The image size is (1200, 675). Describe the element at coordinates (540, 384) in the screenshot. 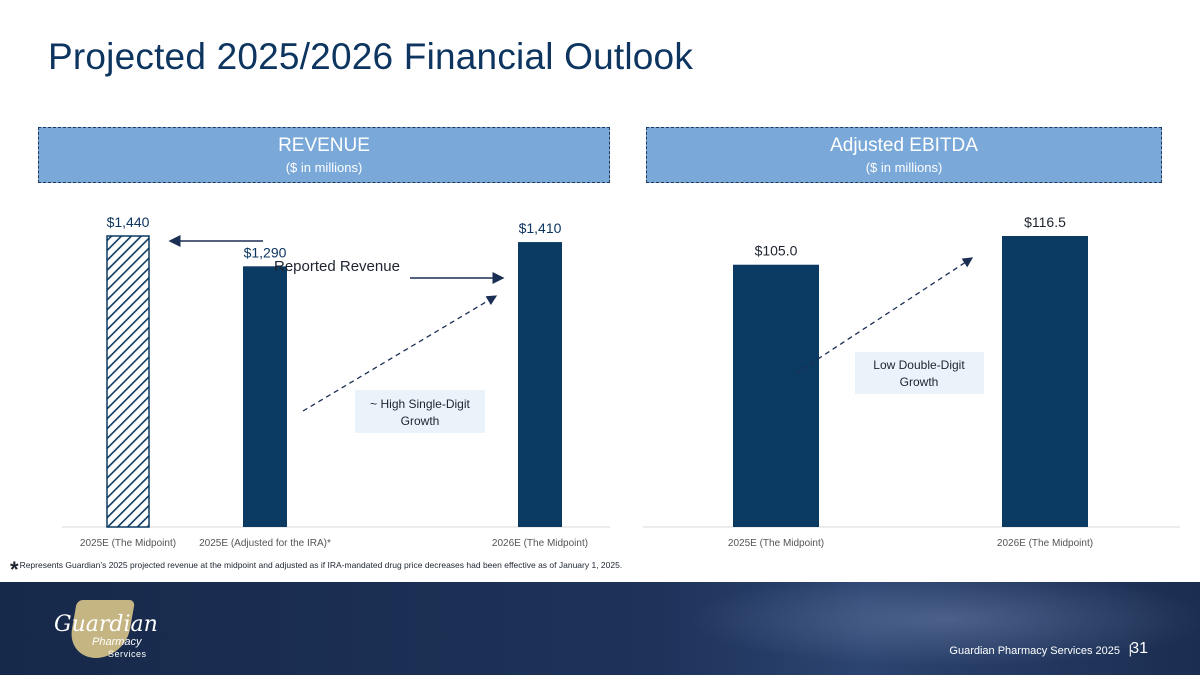

I see `revenue-bar-2026e-midpoint` at that location.